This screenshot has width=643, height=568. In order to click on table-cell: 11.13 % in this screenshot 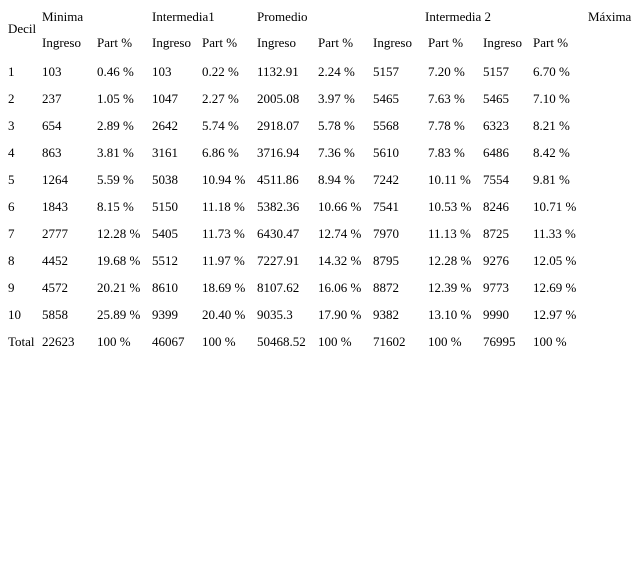, I will do `click(449, 233)`.